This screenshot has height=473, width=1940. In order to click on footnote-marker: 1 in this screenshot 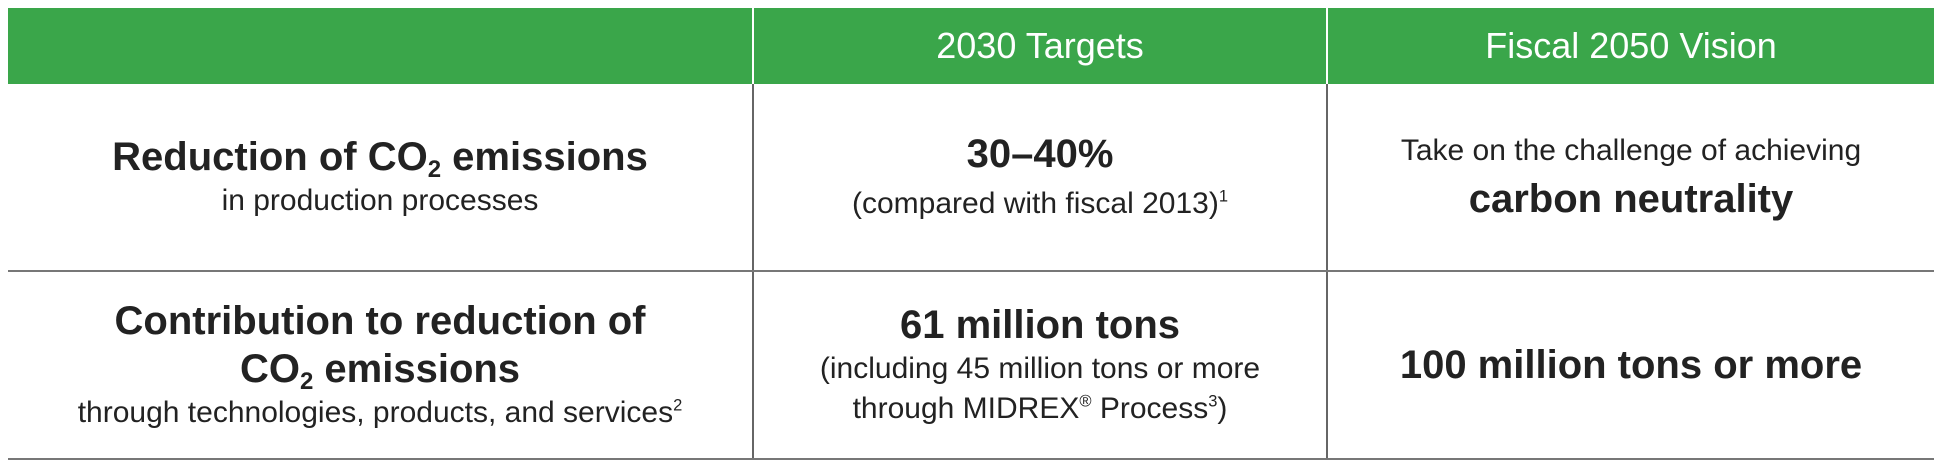, I will do `click(1223, 196)`.